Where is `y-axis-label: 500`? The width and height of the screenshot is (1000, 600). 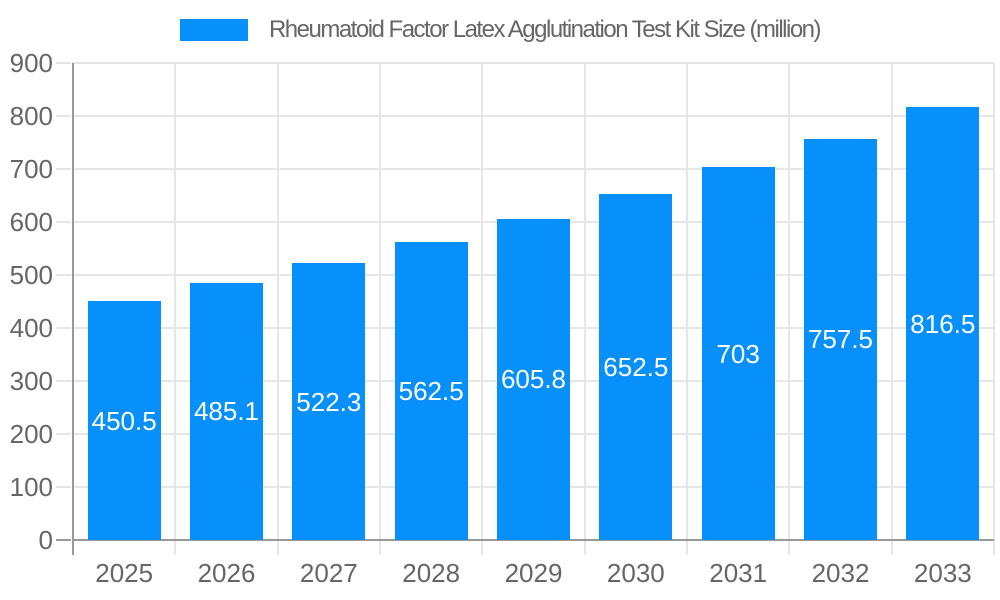 y-axis-label: 500 is located at coordinates (31, 275).